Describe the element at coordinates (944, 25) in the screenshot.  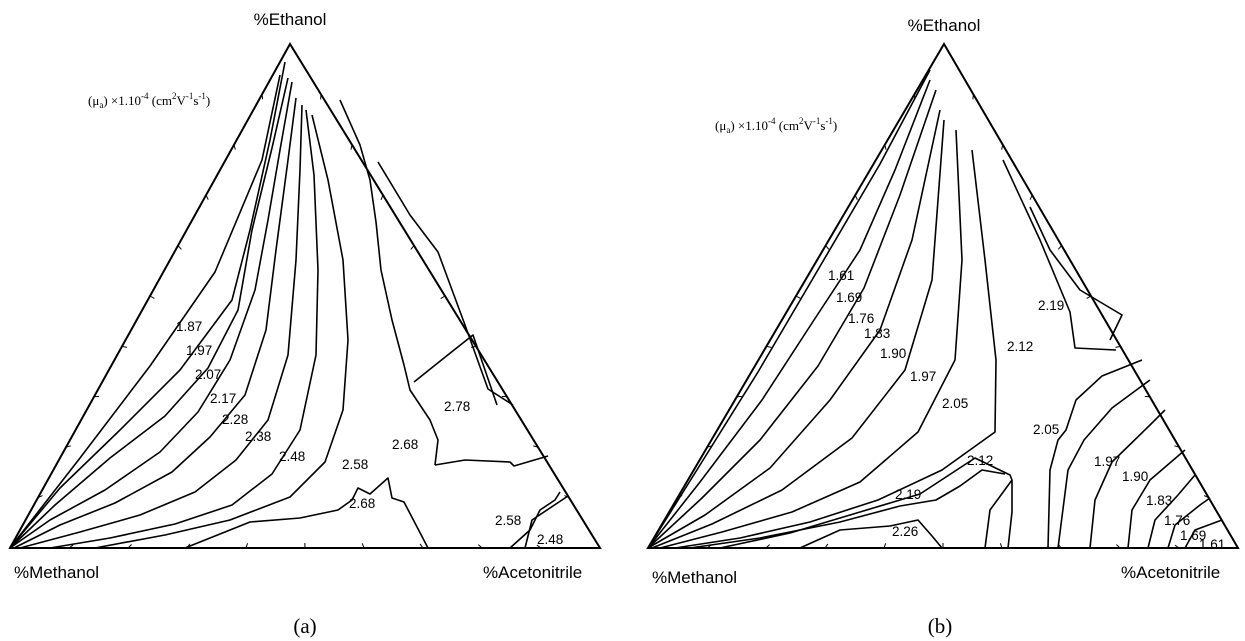
I see `apex-label-top: %Ethanol` at that location.